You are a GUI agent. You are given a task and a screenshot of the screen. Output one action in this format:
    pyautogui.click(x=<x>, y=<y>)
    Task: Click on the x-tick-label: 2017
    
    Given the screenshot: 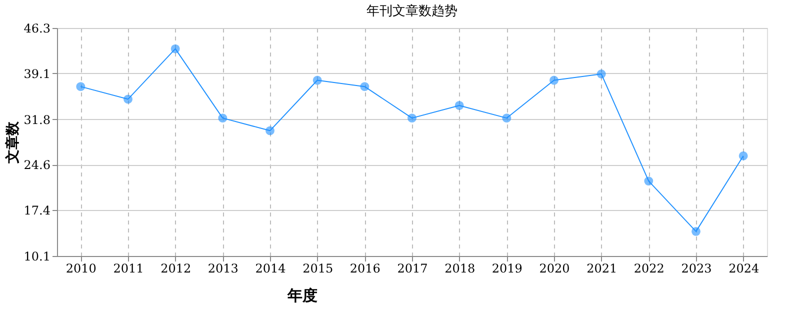 What is the action you would take?
    pyautogui.click(x=412, y=269)
    